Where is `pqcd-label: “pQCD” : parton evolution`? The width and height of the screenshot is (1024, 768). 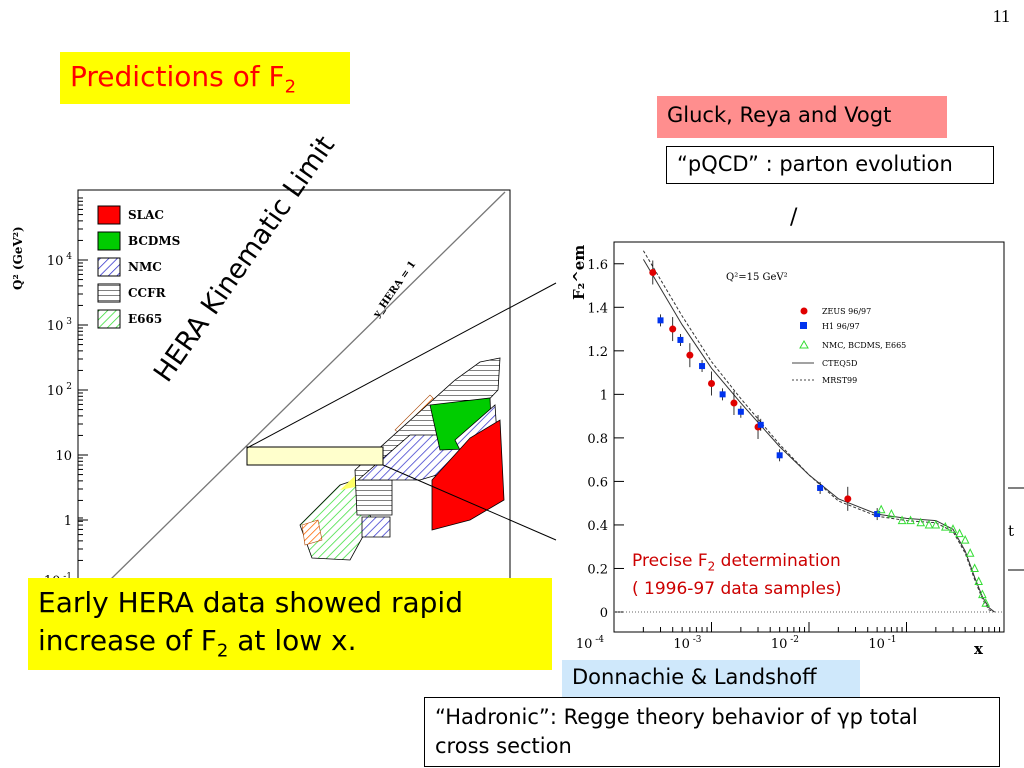 pqcd-label: “pQCD” : parton evolution is located at coordinates (815, 164).